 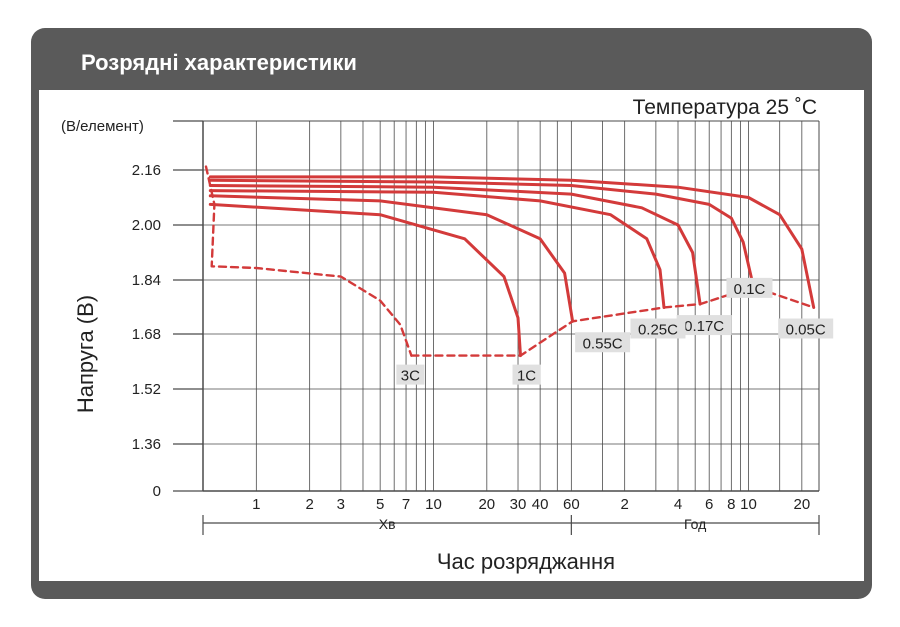 What do you see at coordinates (256, 504) in the screenshot?
I see `x-tick-label: 1` at bounding box center [256, 504].